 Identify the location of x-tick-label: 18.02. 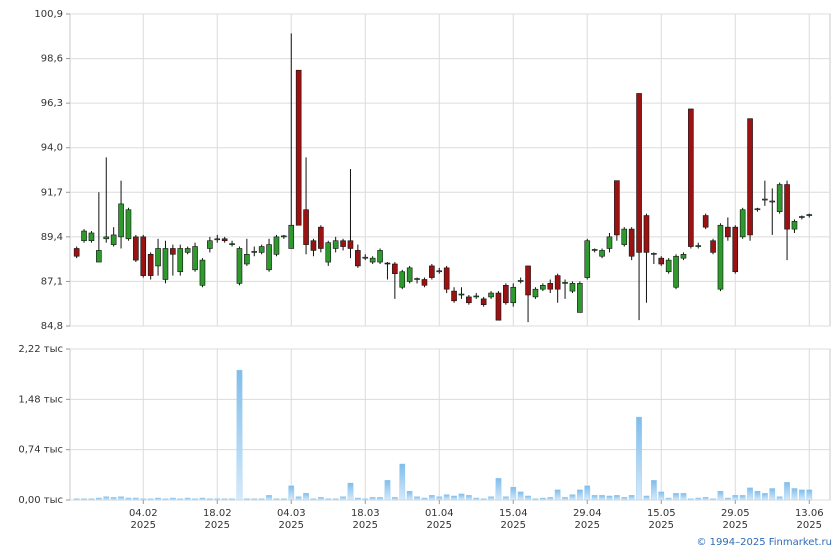
(217, 513).